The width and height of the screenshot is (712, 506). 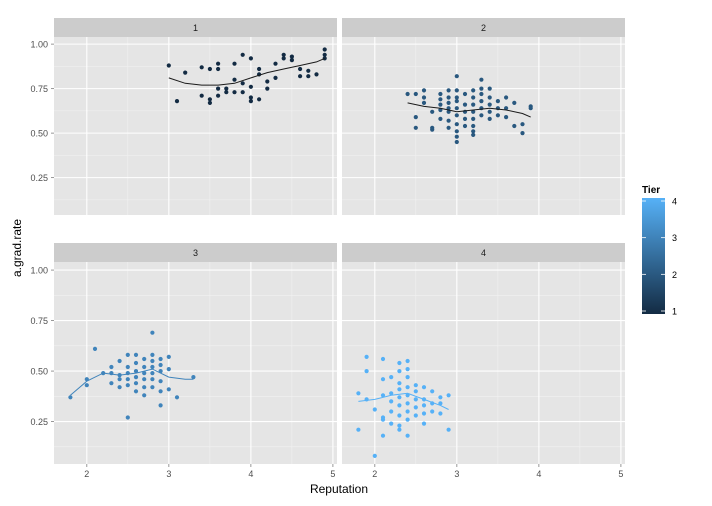 I want to click on colorbar-legend: Tier 1 2 3 4, so click(x=659, y=251).